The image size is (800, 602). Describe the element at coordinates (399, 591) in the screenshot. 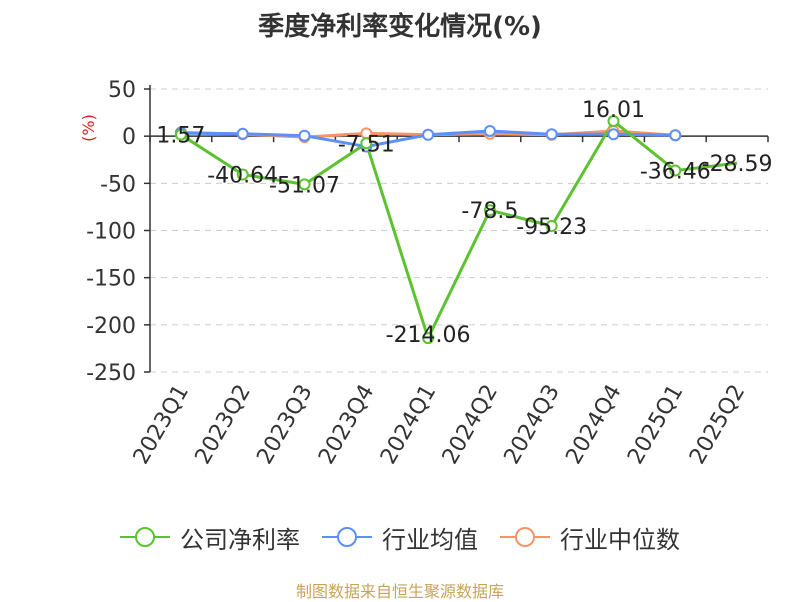

I see `source-note: 制图数据来自恒生聚源数据库` at that location.